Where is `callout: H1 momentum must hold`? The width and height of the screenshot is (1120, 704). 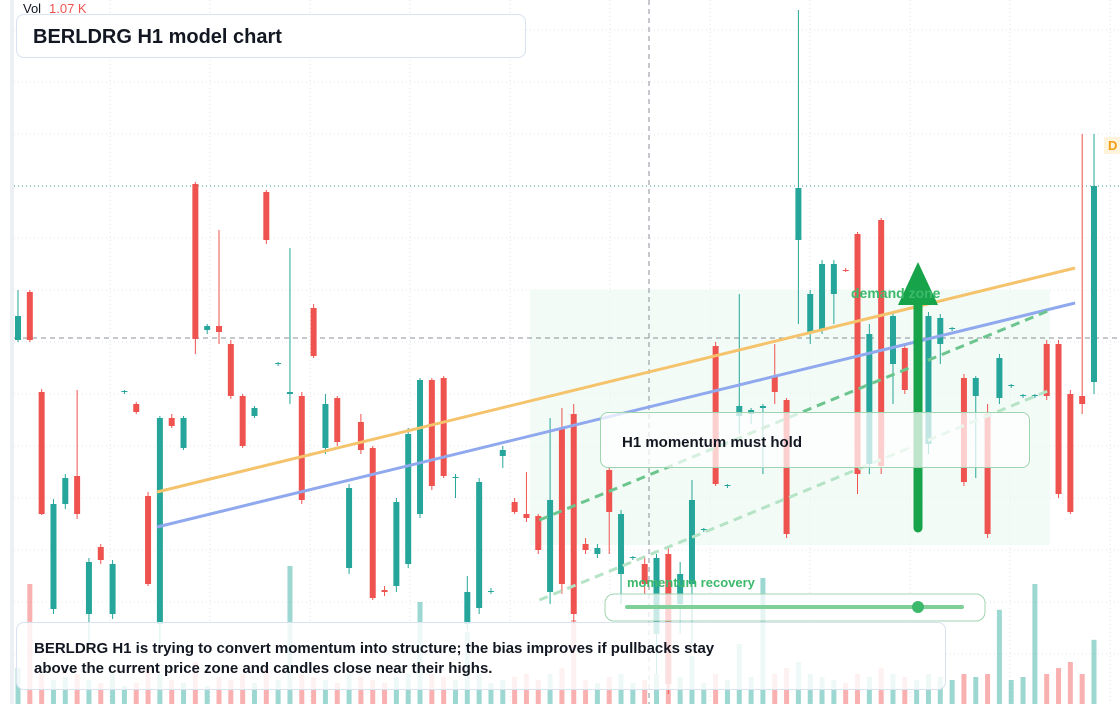 callout: H1 momentum must hold is located at coordinates (815, 440).